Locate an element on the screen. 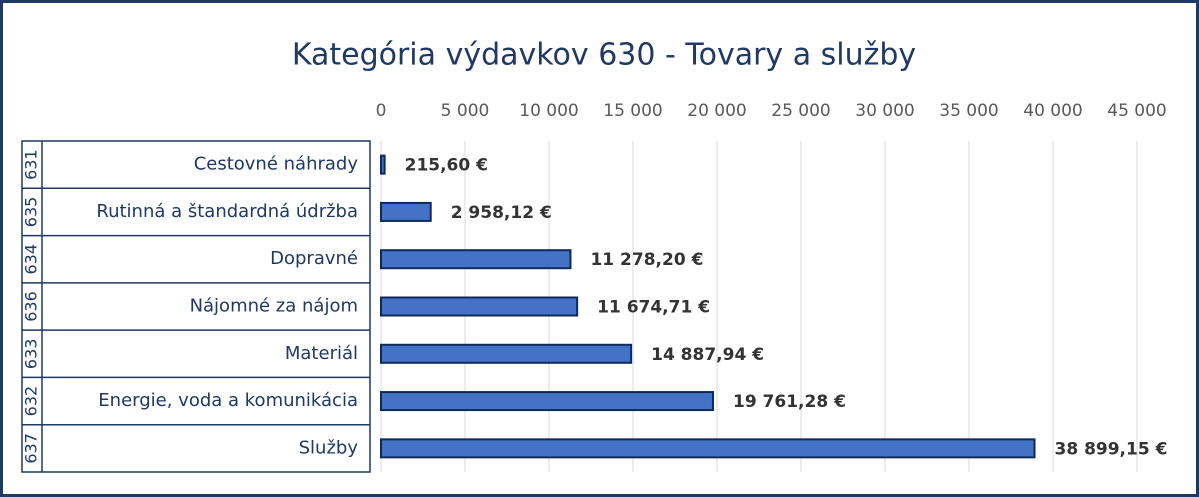 The image size is (1199, 497). x-tick-label: 45 000 is located at coordinates (1136, 111).